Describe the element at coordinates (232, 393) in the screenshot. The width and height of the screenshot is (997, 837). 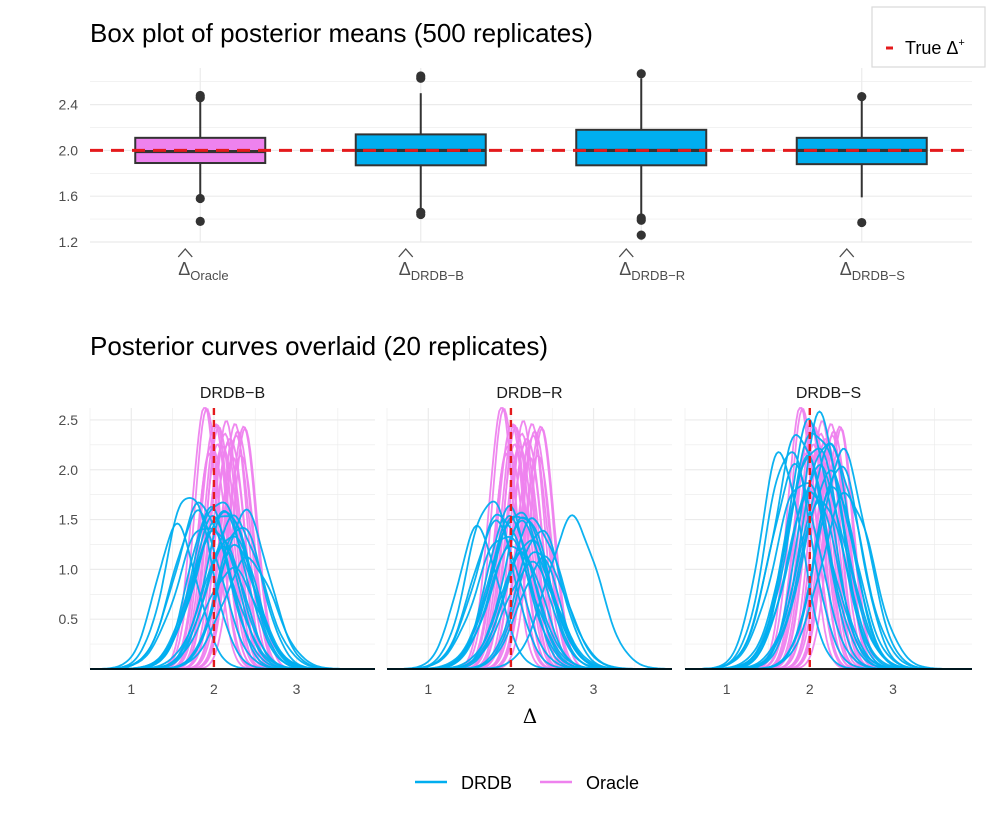
I see `facet-strip-label: DRDB−B` at that location.